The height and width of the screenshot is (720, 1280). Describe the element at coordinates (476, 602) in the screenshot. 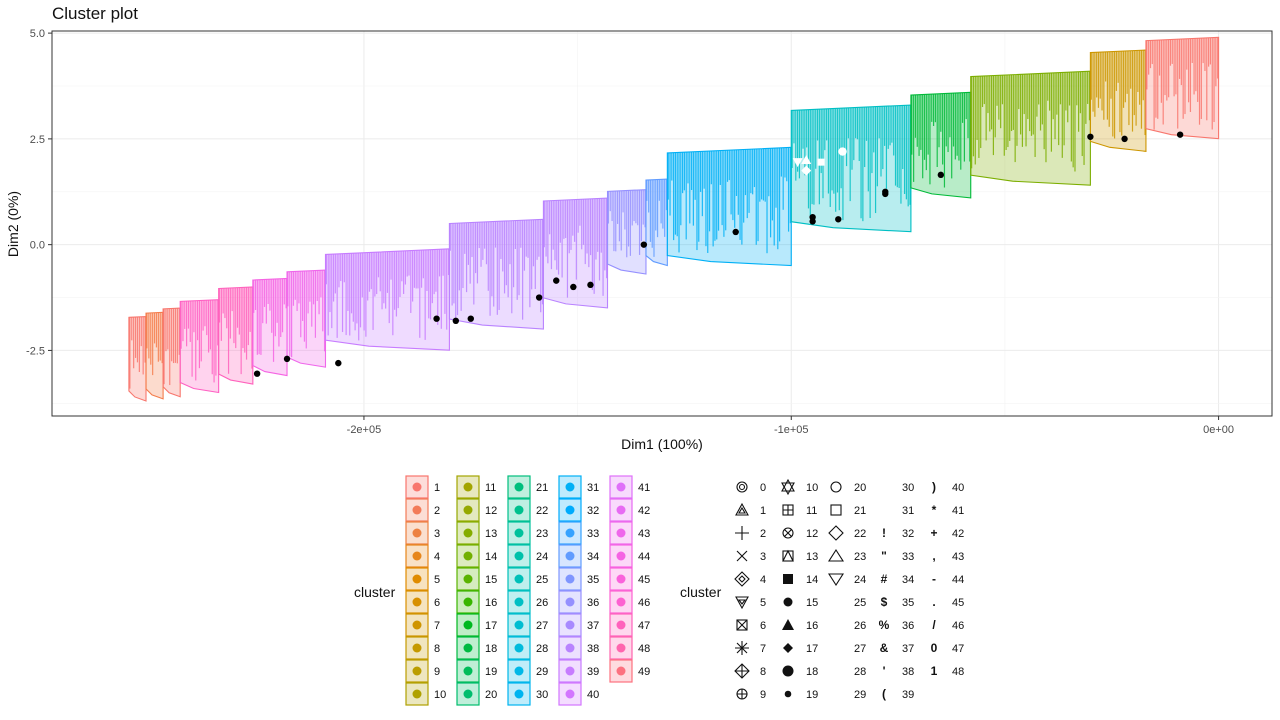

I see `color-legend-item: 16` at that location.